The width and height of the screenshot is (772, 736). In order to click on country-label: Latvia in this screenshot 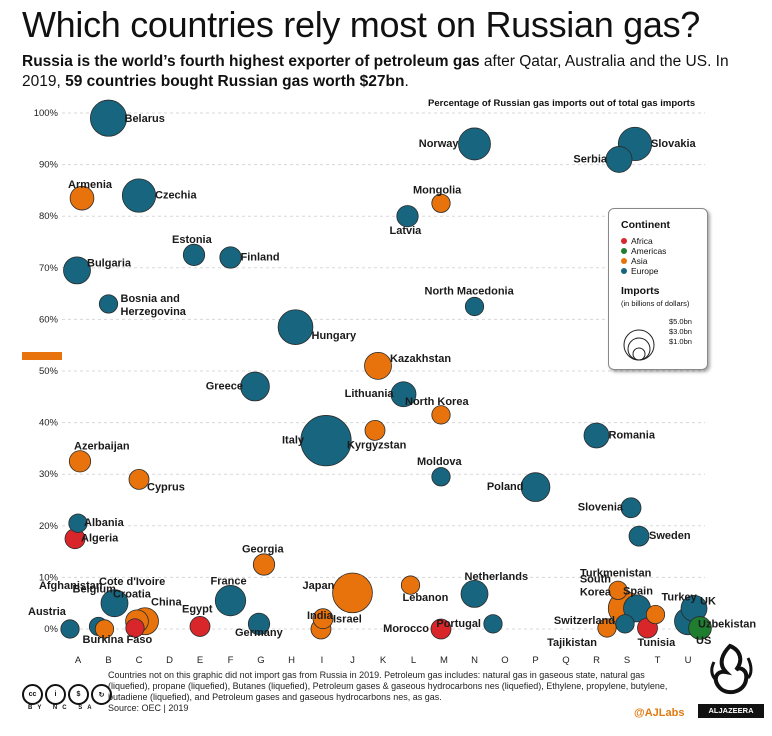, I will do `click(406, 231)`.